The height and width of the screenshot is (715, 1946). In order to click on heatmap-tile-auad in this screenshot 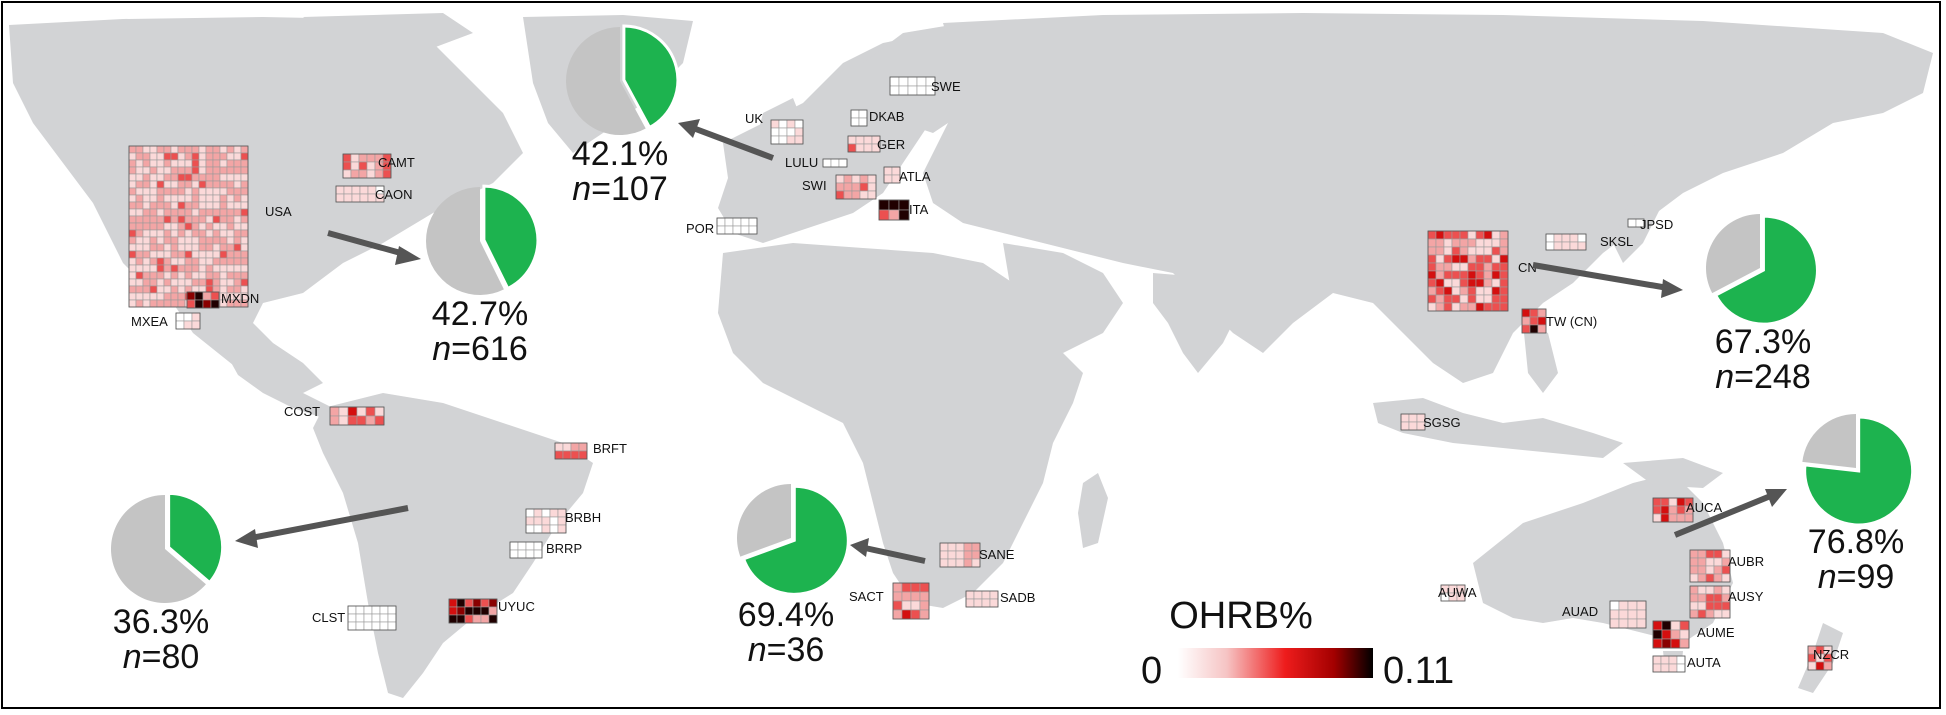, I will do `click(1628, 614)`.